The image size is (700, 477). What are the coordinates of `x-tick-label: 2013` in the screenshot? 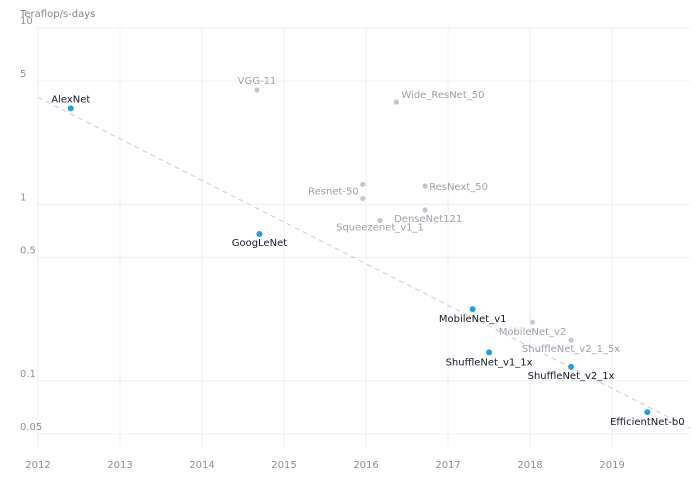 It's located at (119, 465).